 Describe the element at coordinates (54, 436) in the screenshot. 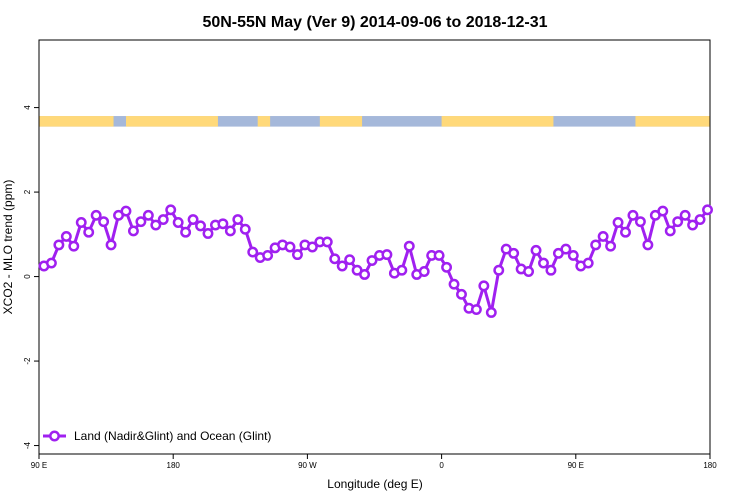

I see `legend-marker` at that location.